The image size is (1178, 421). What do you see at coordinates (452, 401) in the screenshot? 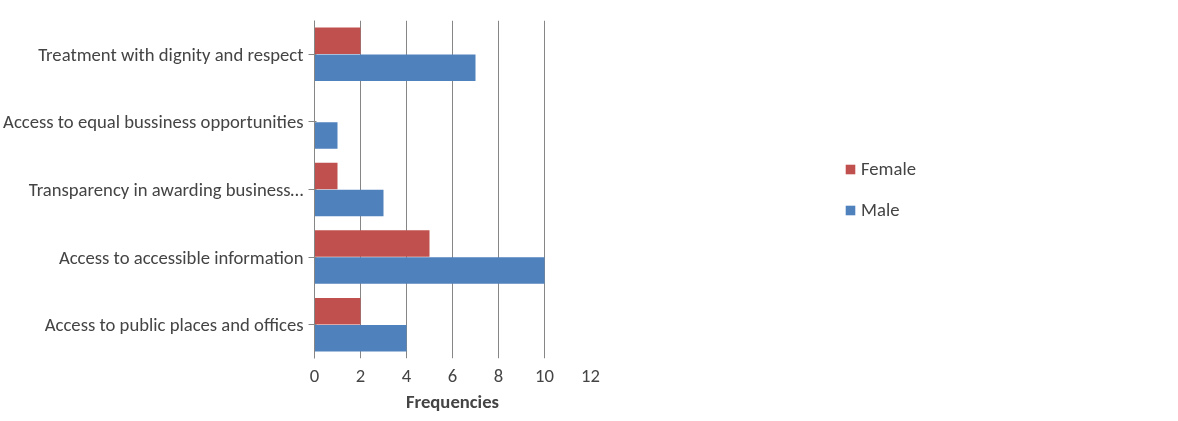
I see `x-axis-title: Frequencies` at bounding box center [452, 401].